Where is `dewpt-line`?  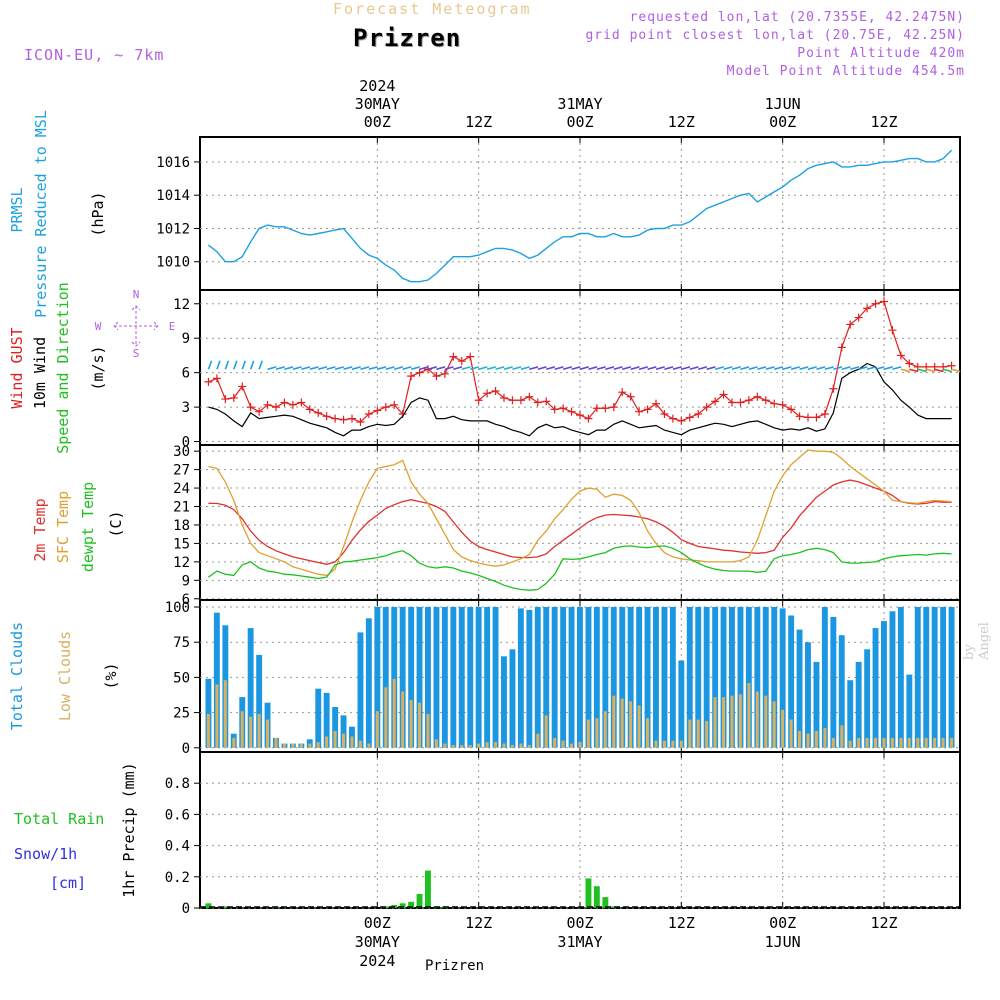 dewpt-line is located at coordinates (580, 568).